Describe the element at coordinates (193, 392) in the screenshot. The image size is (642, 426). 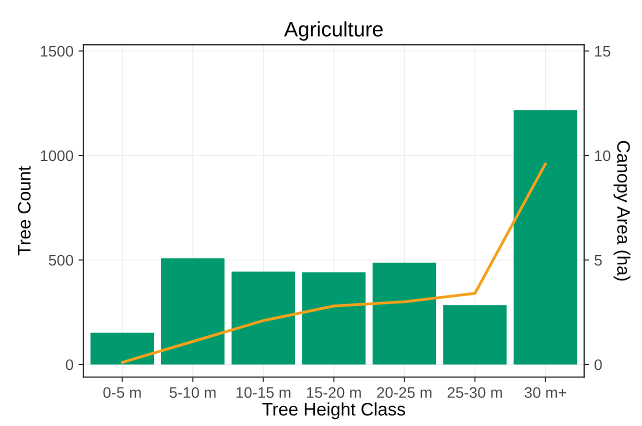
I see `x-tick-label: 5-10 m` at that location.